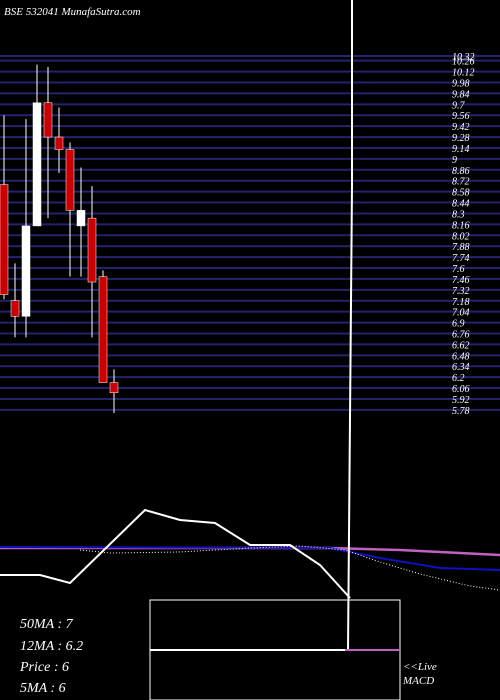 The image size is (500, 700). I want to click on y-tick-label: 9, so click(454, 160).